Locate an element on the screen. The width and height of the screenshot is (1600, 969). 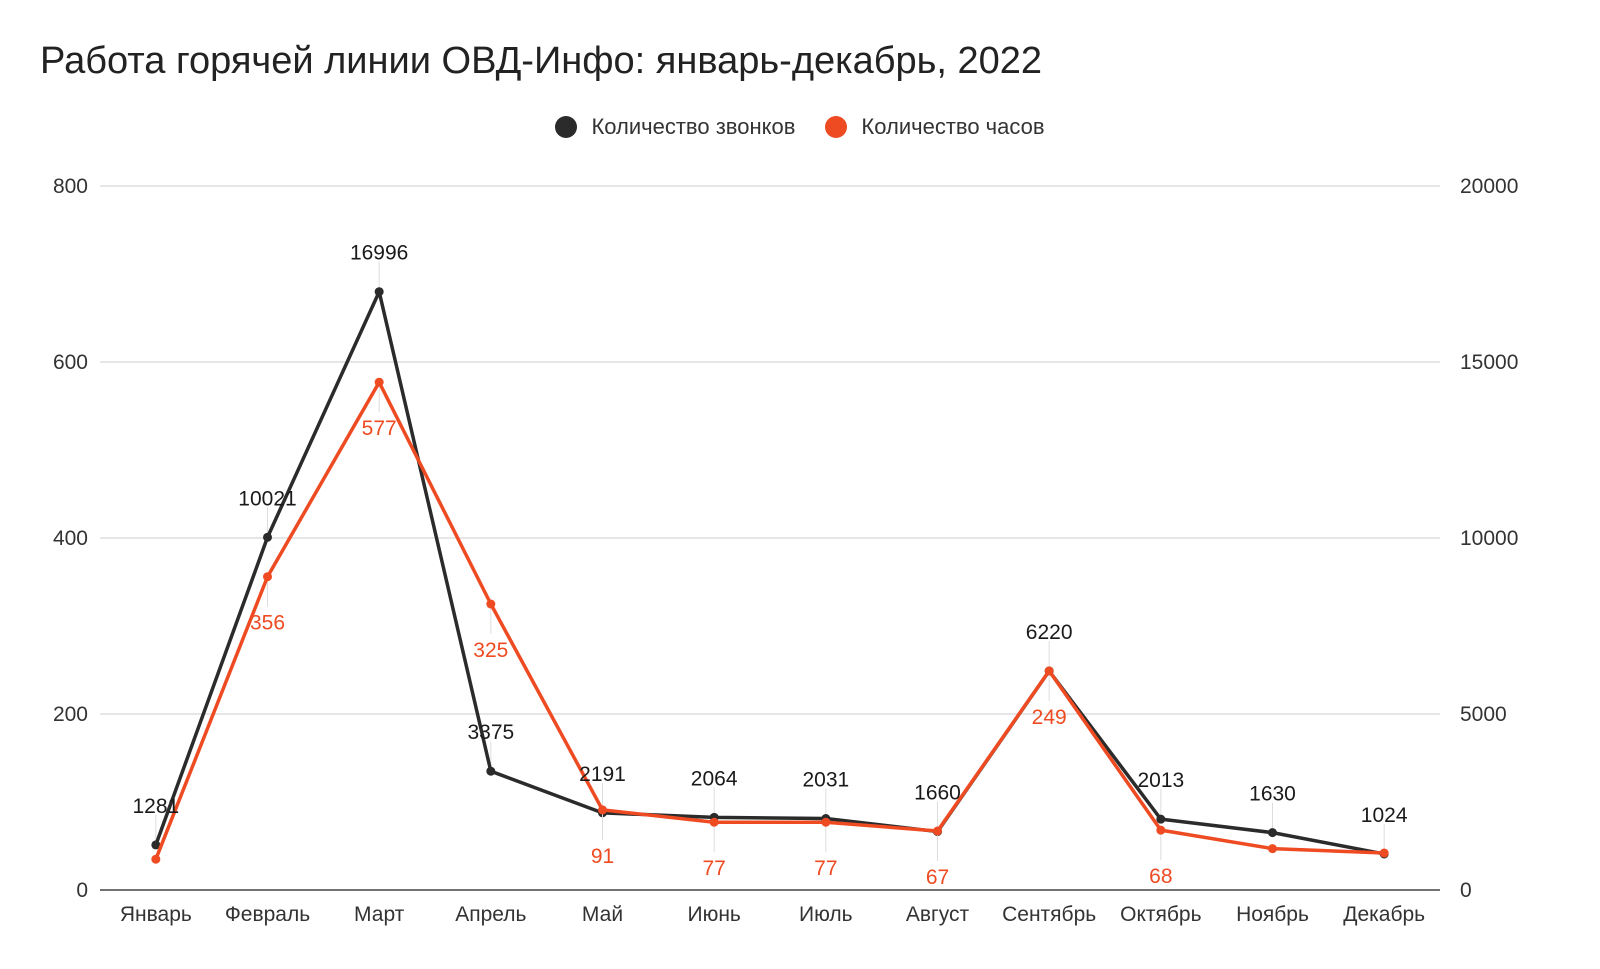
data-label-calls: 1281 is located at coordinates (155, 806).